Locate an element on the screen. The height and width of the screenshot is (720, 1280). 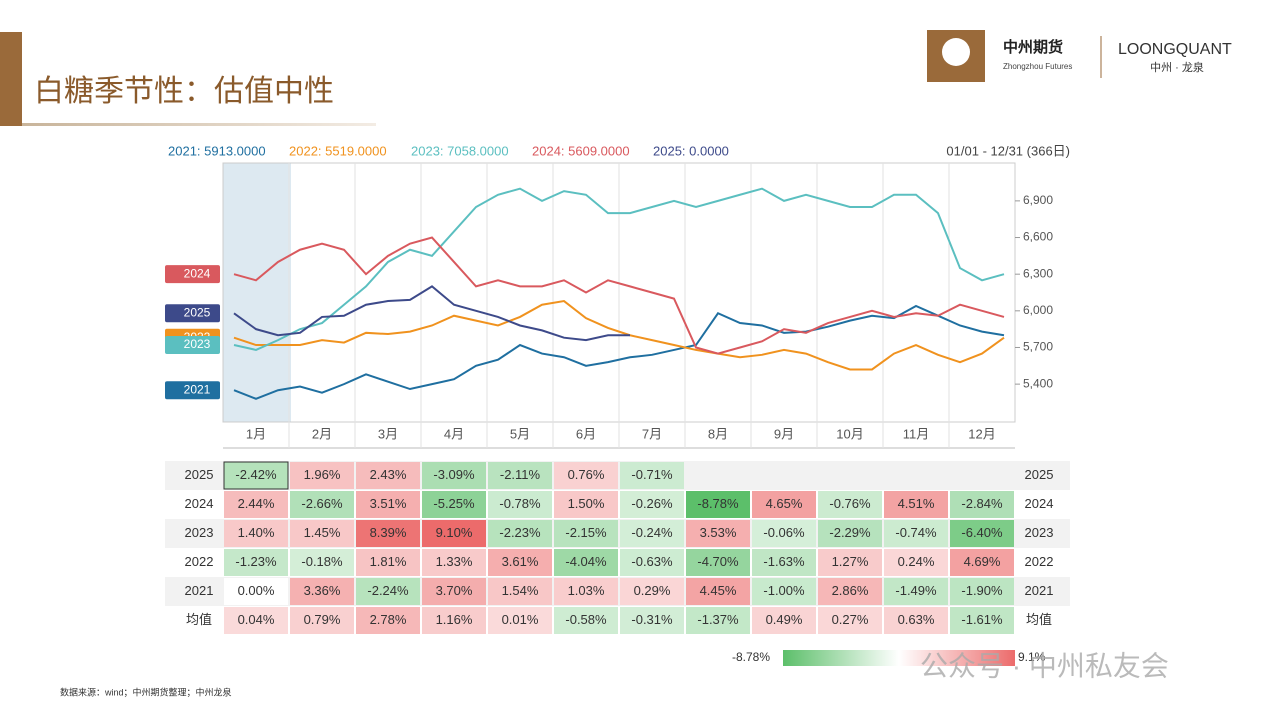
source-note: 数据来源：wind；中州期货整理；中州龙泉 is located at coordinates (146, 691).